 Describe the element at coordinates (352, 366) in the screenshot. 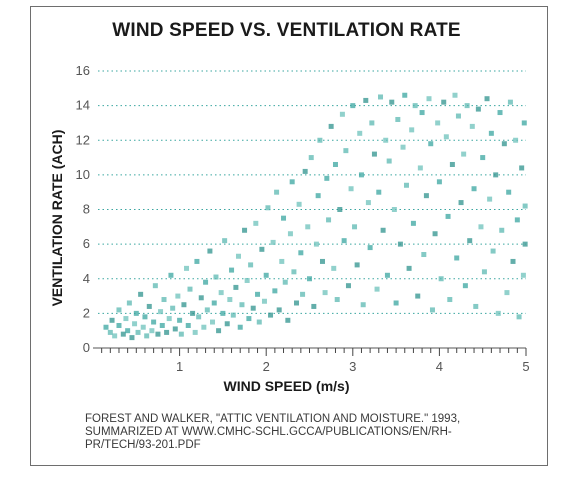

I see `x-tick-label: 3` at that location.